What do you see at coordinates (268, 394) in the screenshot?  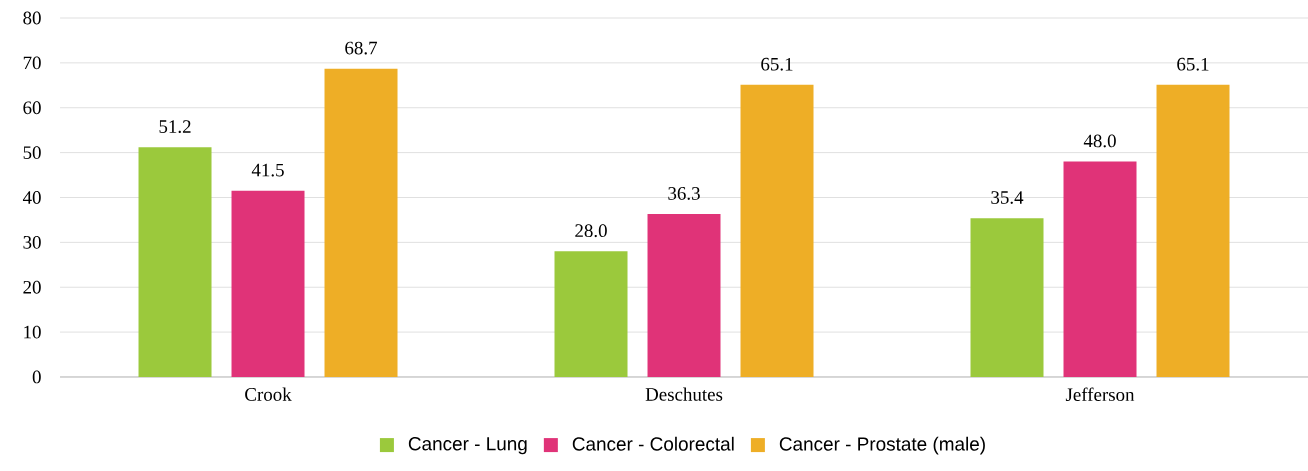 I see `x-tick-label: Crook` at bounding box center [268, 394].